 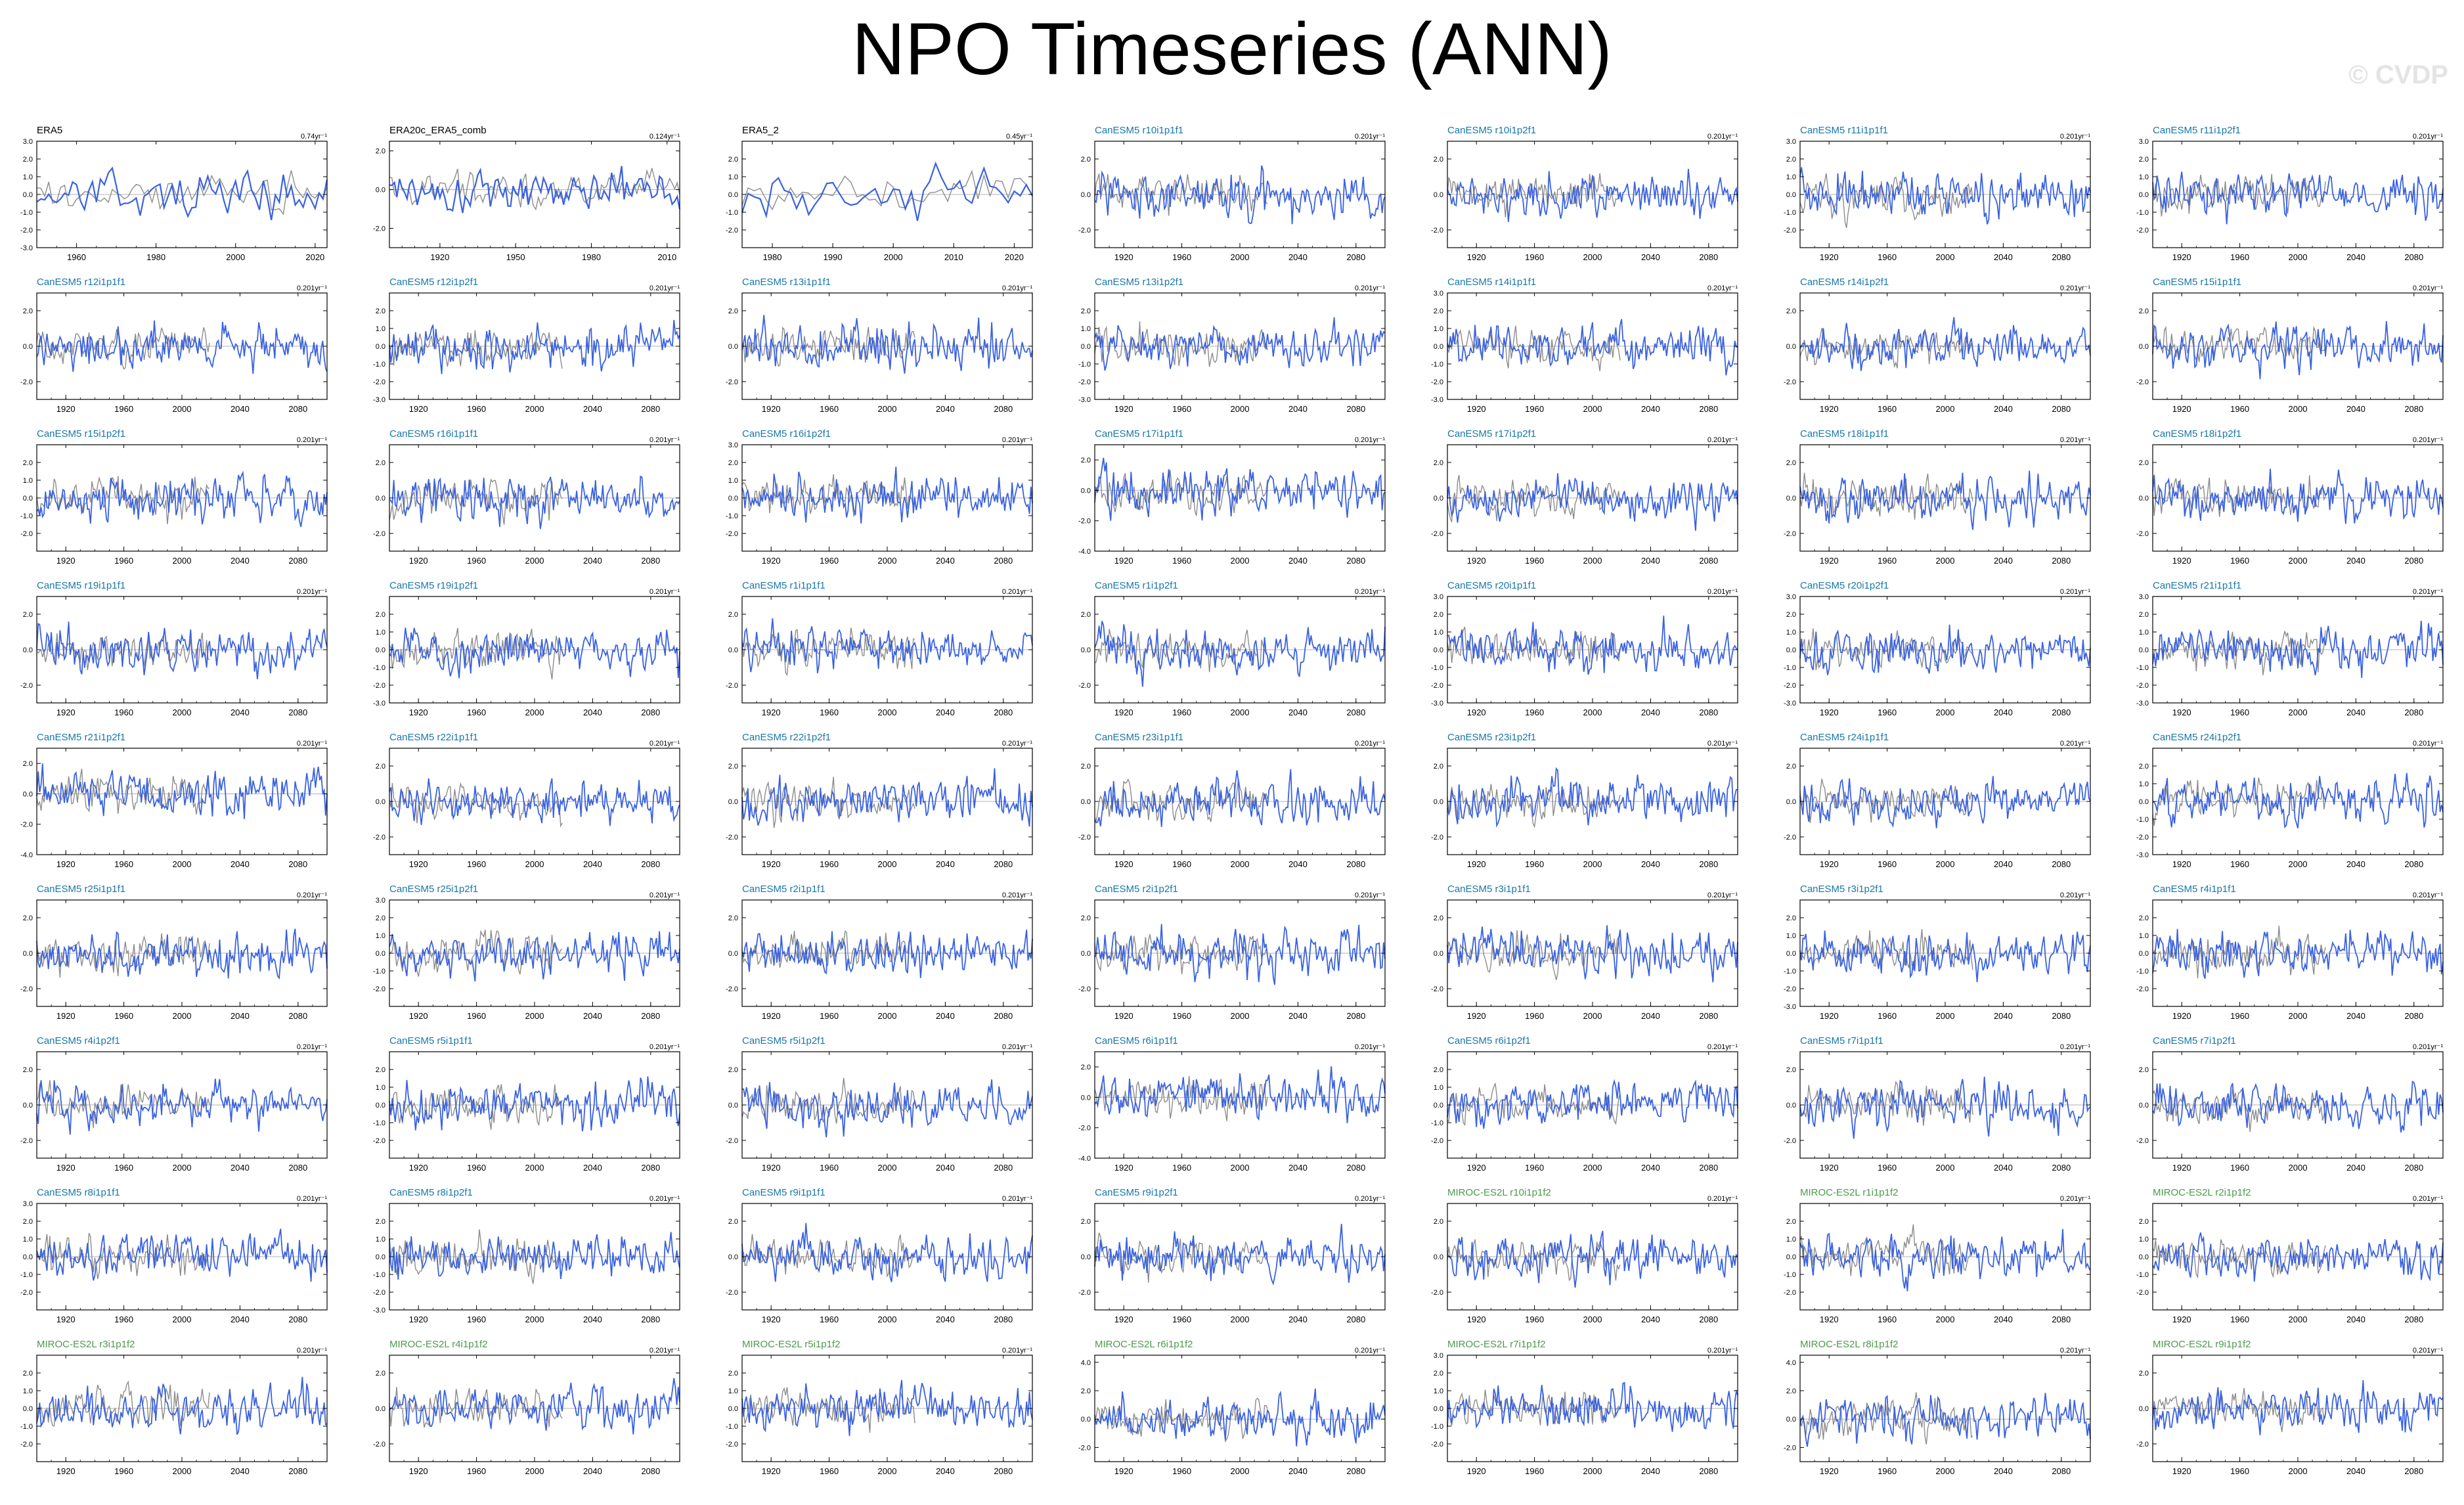 I want to click on panel-title: MIROC-ES2L r3i1p1f2, so click(x=86, y=1344).